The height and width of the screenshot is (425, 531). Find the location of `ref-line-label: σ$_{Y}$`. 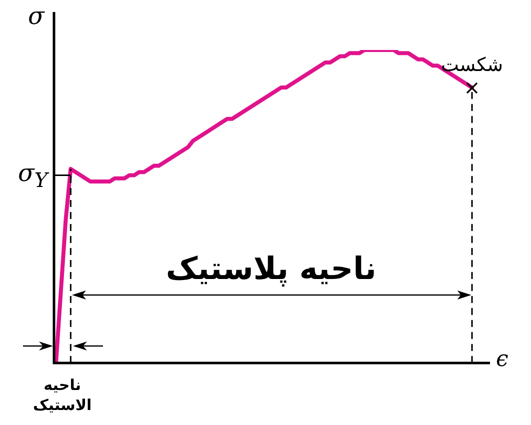

ref-line-label: σ$_{Y}$ is located at coordinates (33, 175).